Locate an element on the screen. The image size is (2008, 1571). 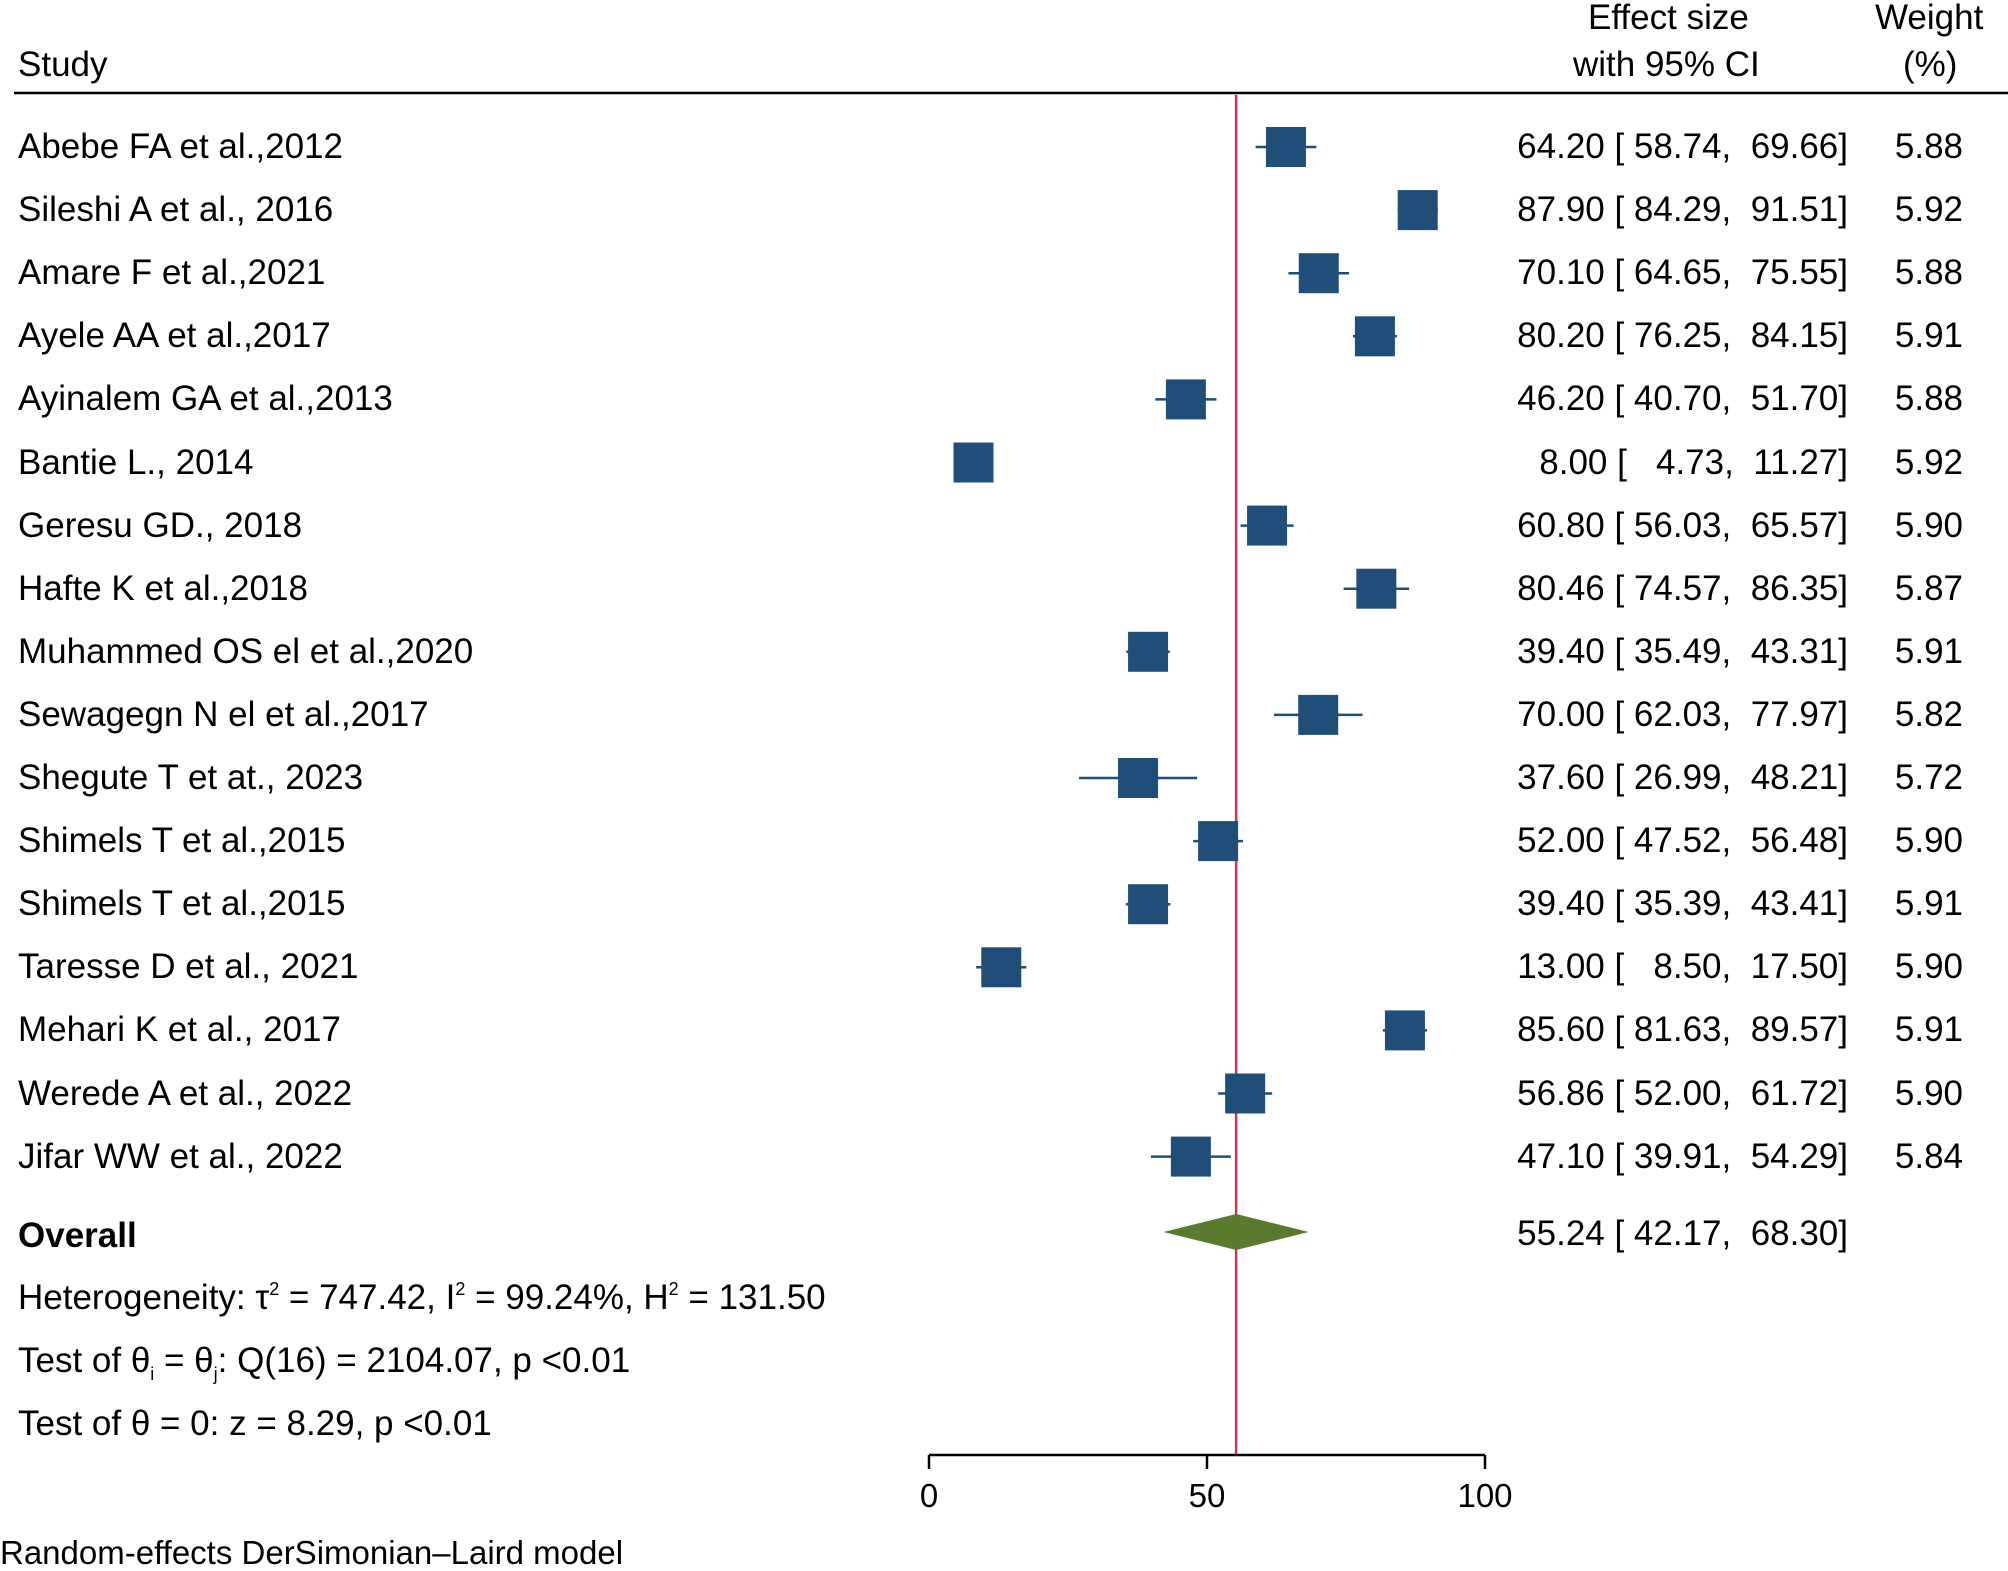
study-name: Sewagegn N el et al.,2017 is located at coordinates (223, 714).